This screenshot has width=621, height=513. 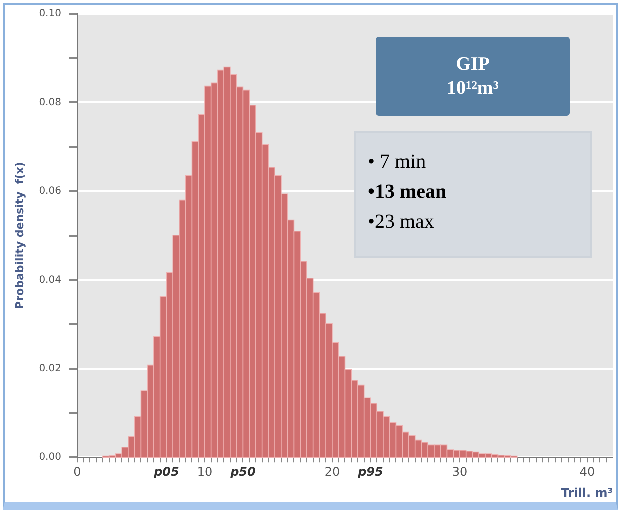 I want to click on caption-box: GIP 10¹²m³, so click(x=473, y=76).